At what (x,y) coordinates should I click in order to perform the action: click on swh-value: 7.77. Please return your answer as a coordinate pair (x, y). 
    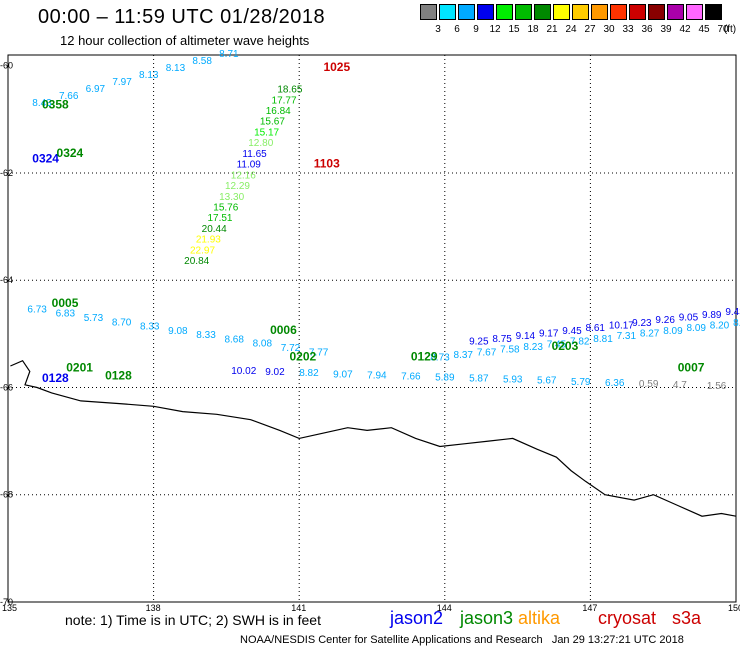
    Looking at the image, I should click on (319, 352).